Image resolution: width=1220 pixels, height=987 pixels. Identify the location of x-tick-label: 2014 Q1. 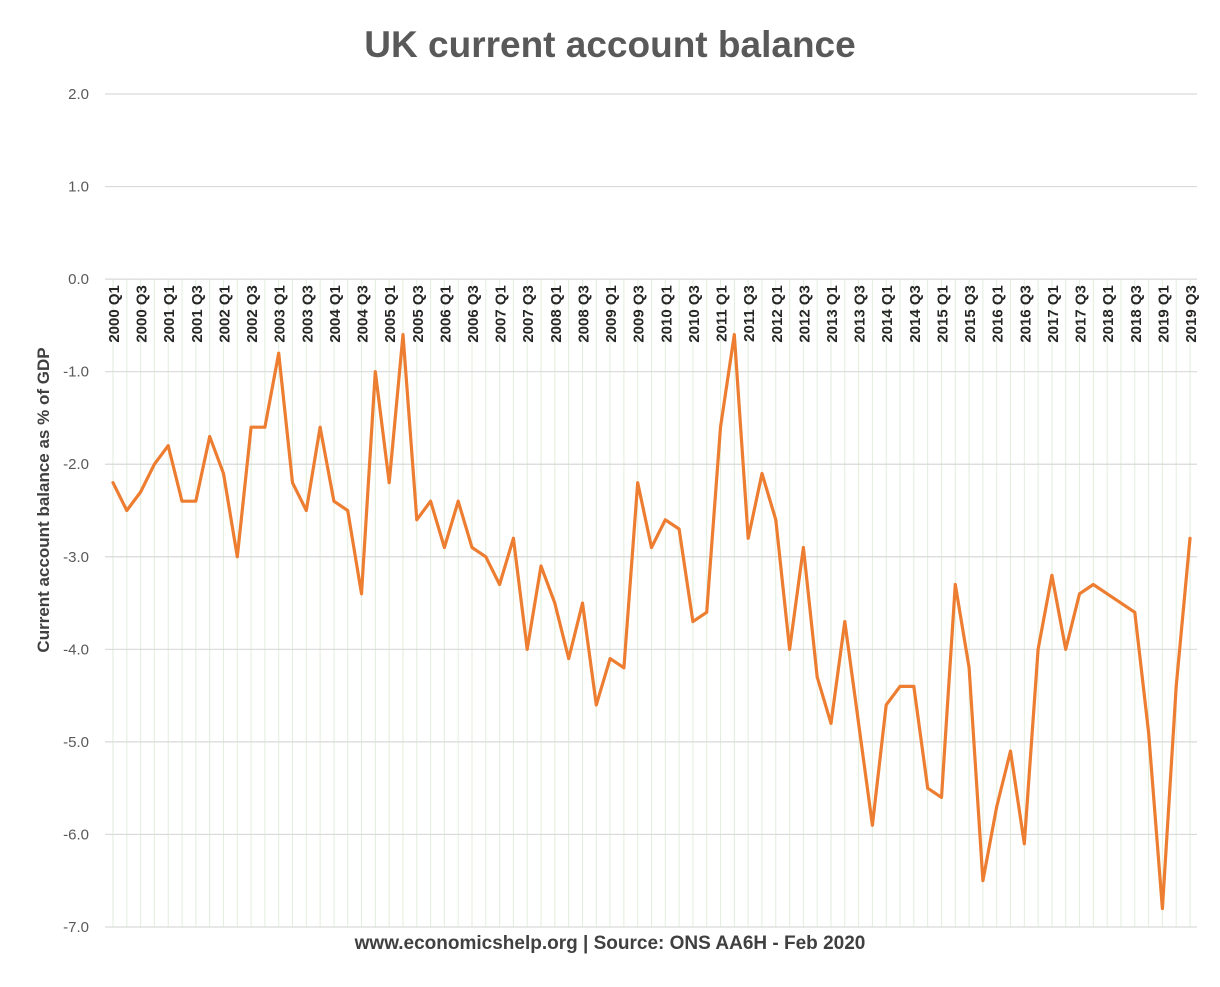
(887, 314).